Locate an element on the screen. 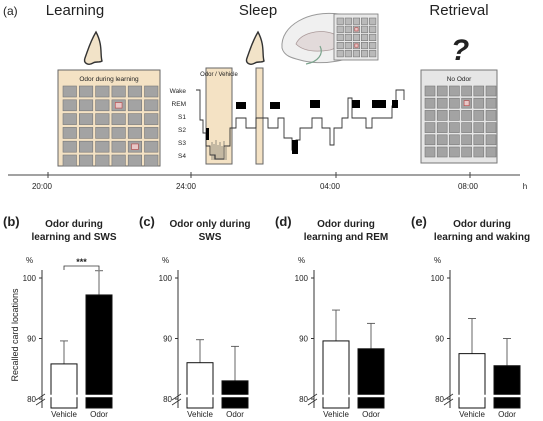 This screenshot has width=543, height=421. nose-icon is located at coordinates (93, 47).